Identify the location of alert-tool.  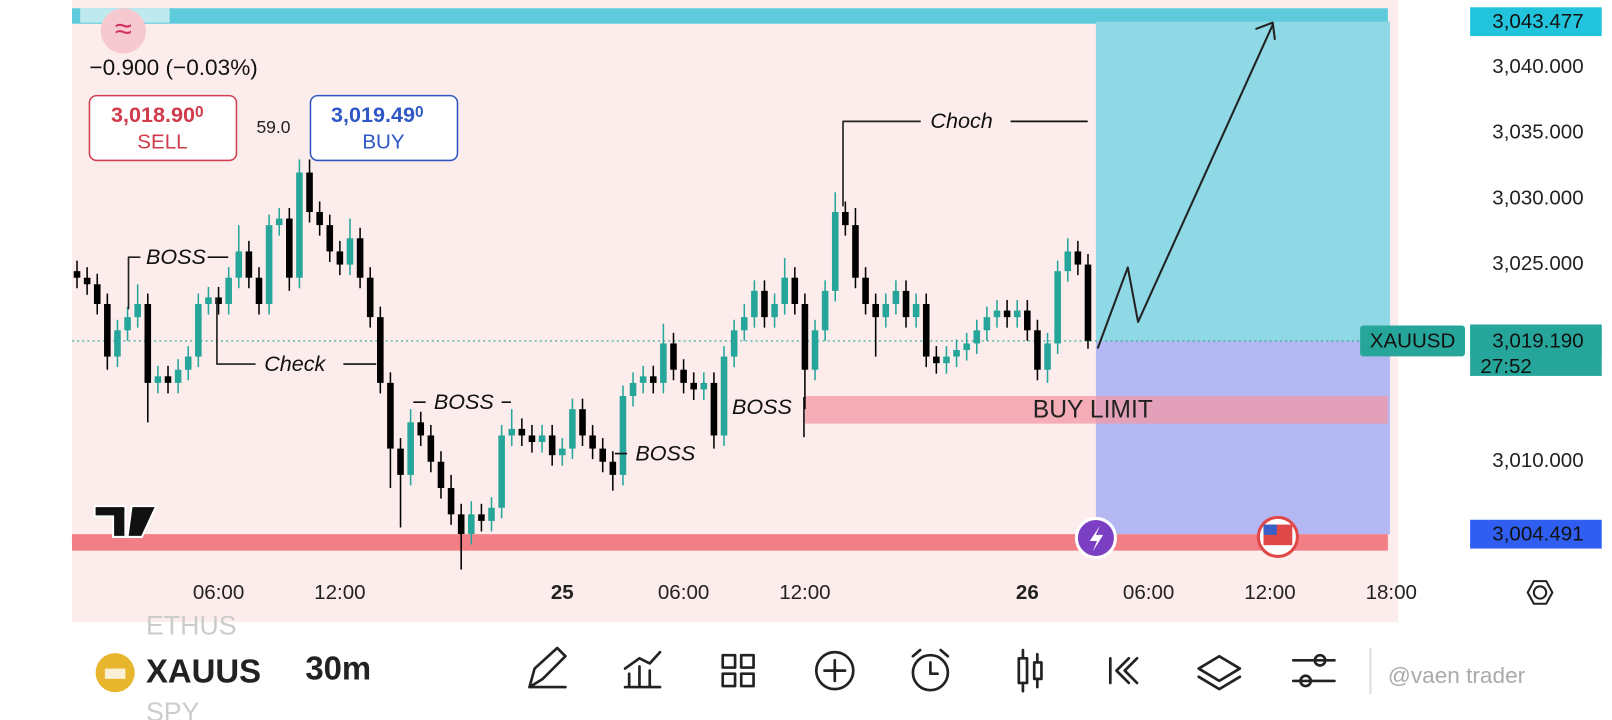
(930, 672).